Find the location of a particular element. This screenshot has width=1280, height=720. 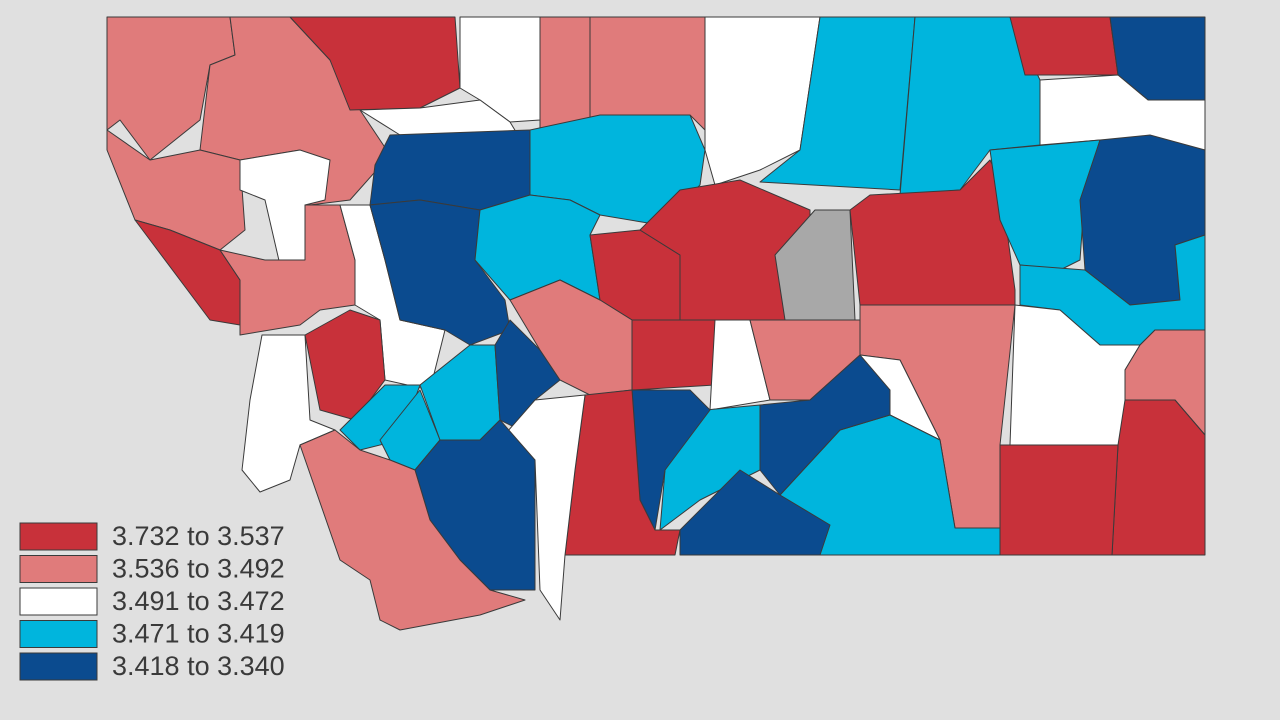

legend-label: 3.418 to 3.340 is located at coordinates (198, 666).